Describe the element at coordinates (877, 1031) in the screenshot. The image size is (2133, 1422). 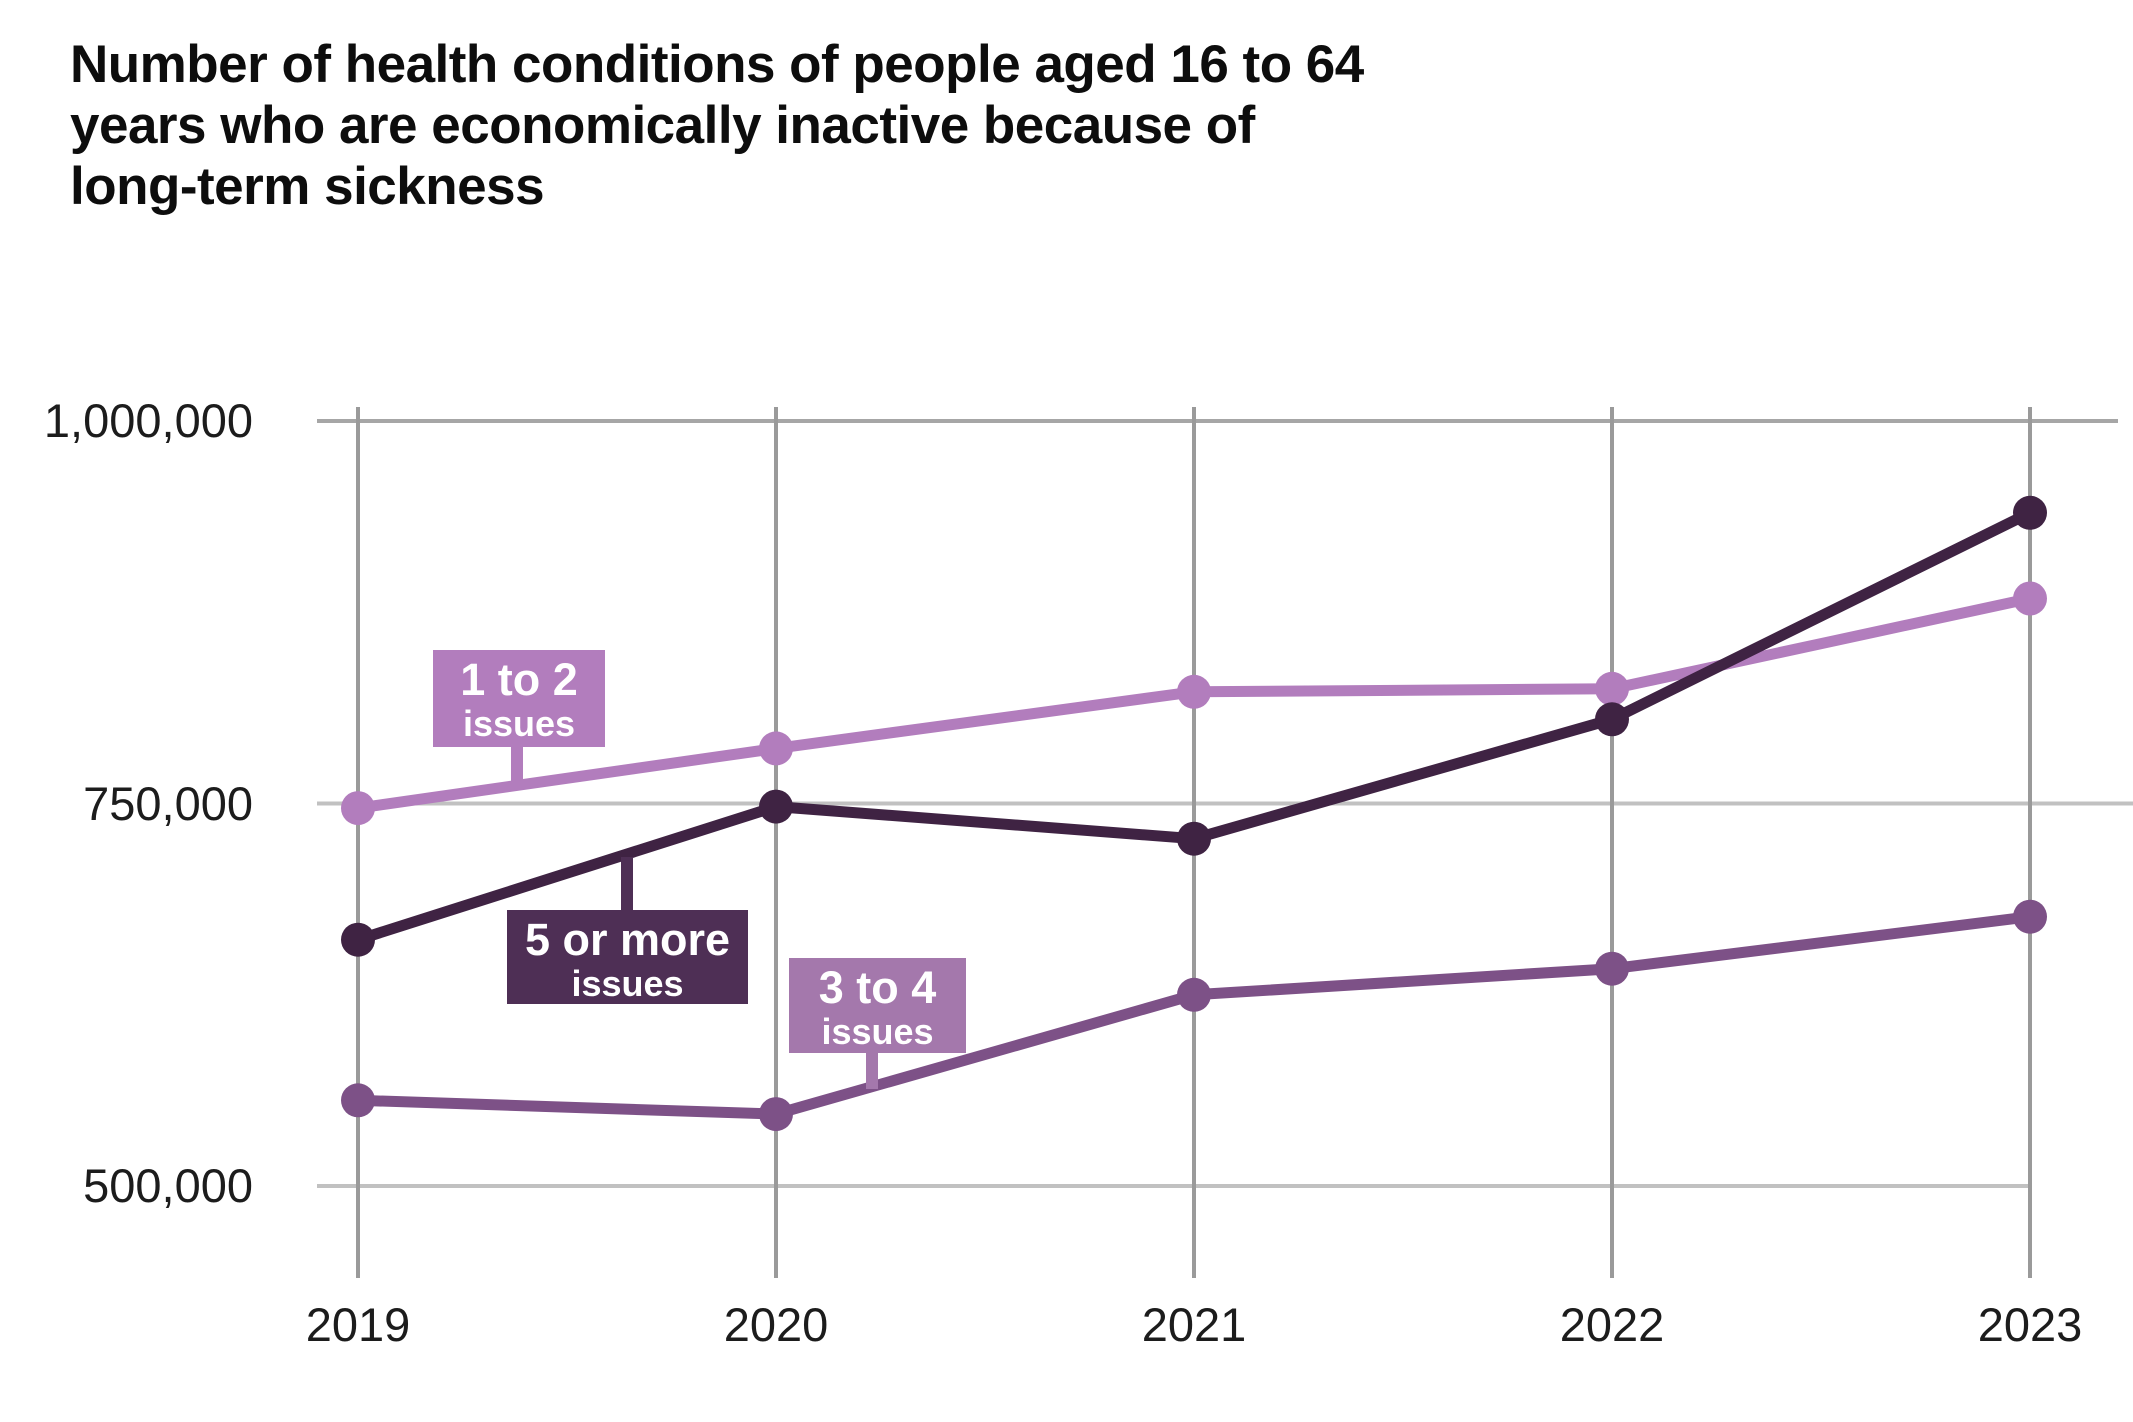
I see `series-label-3-to-4-subtext: issues` at that location.